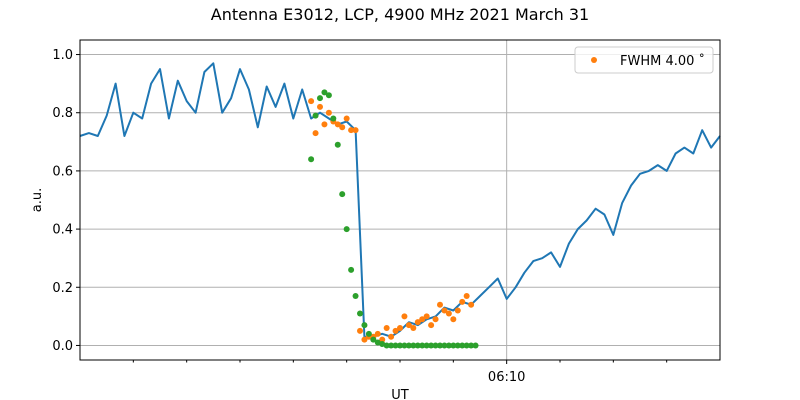 This screenshot has width=800, height=400. I want to click on y-tick-label: 0.8, so click(62, 113).